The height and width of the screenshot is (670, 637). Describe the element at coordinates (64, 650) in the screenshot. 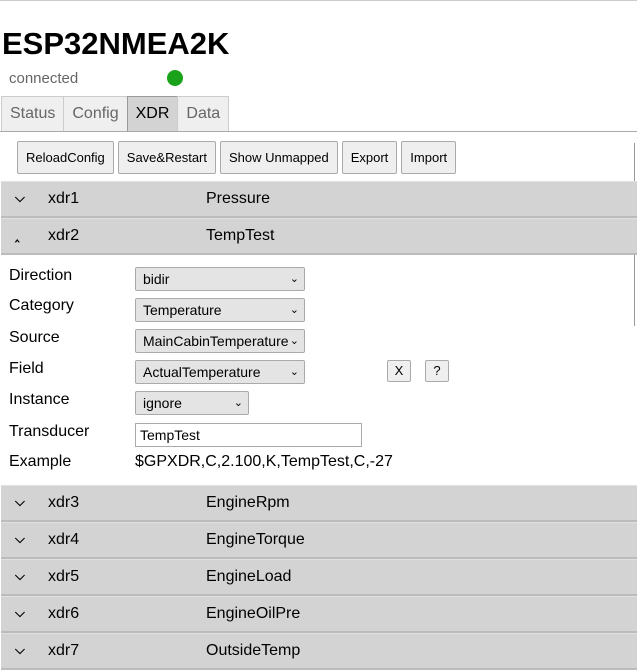

I see `xdr-id: xdr7` at that location.